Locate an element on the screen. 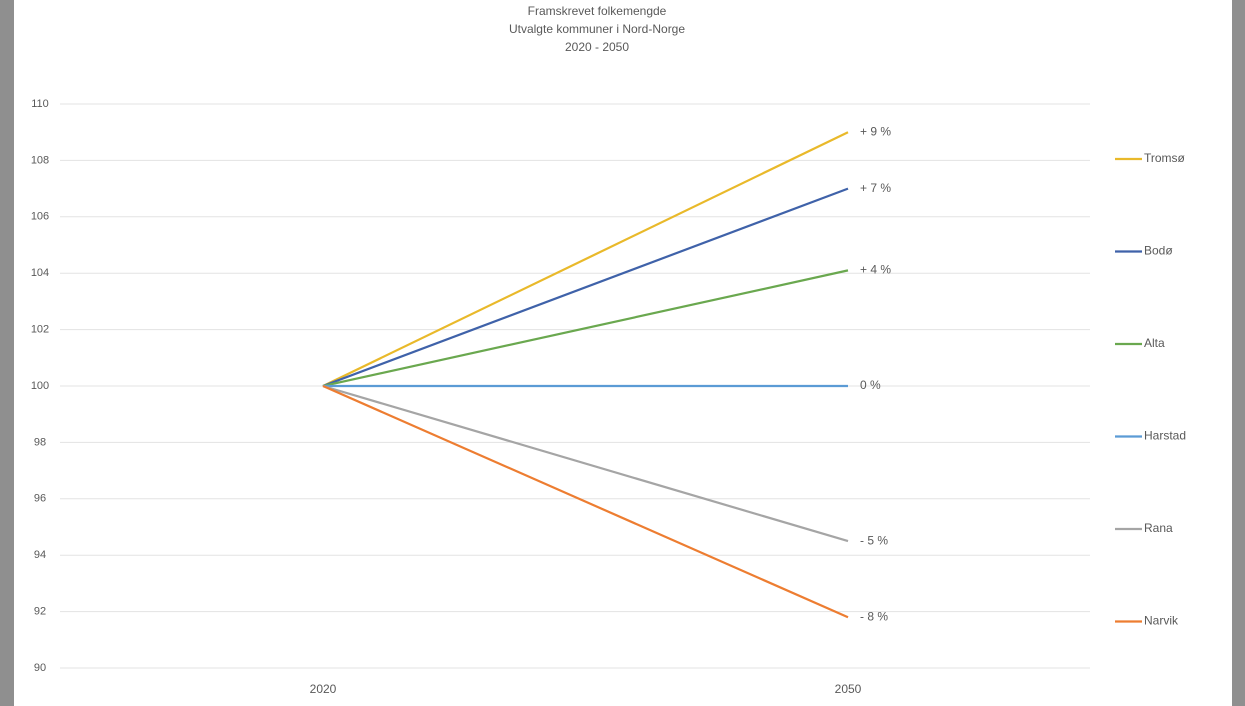 This screenshot has width=1245, height=706. y-tick-label: 104 is located at coordinates (40, 273).